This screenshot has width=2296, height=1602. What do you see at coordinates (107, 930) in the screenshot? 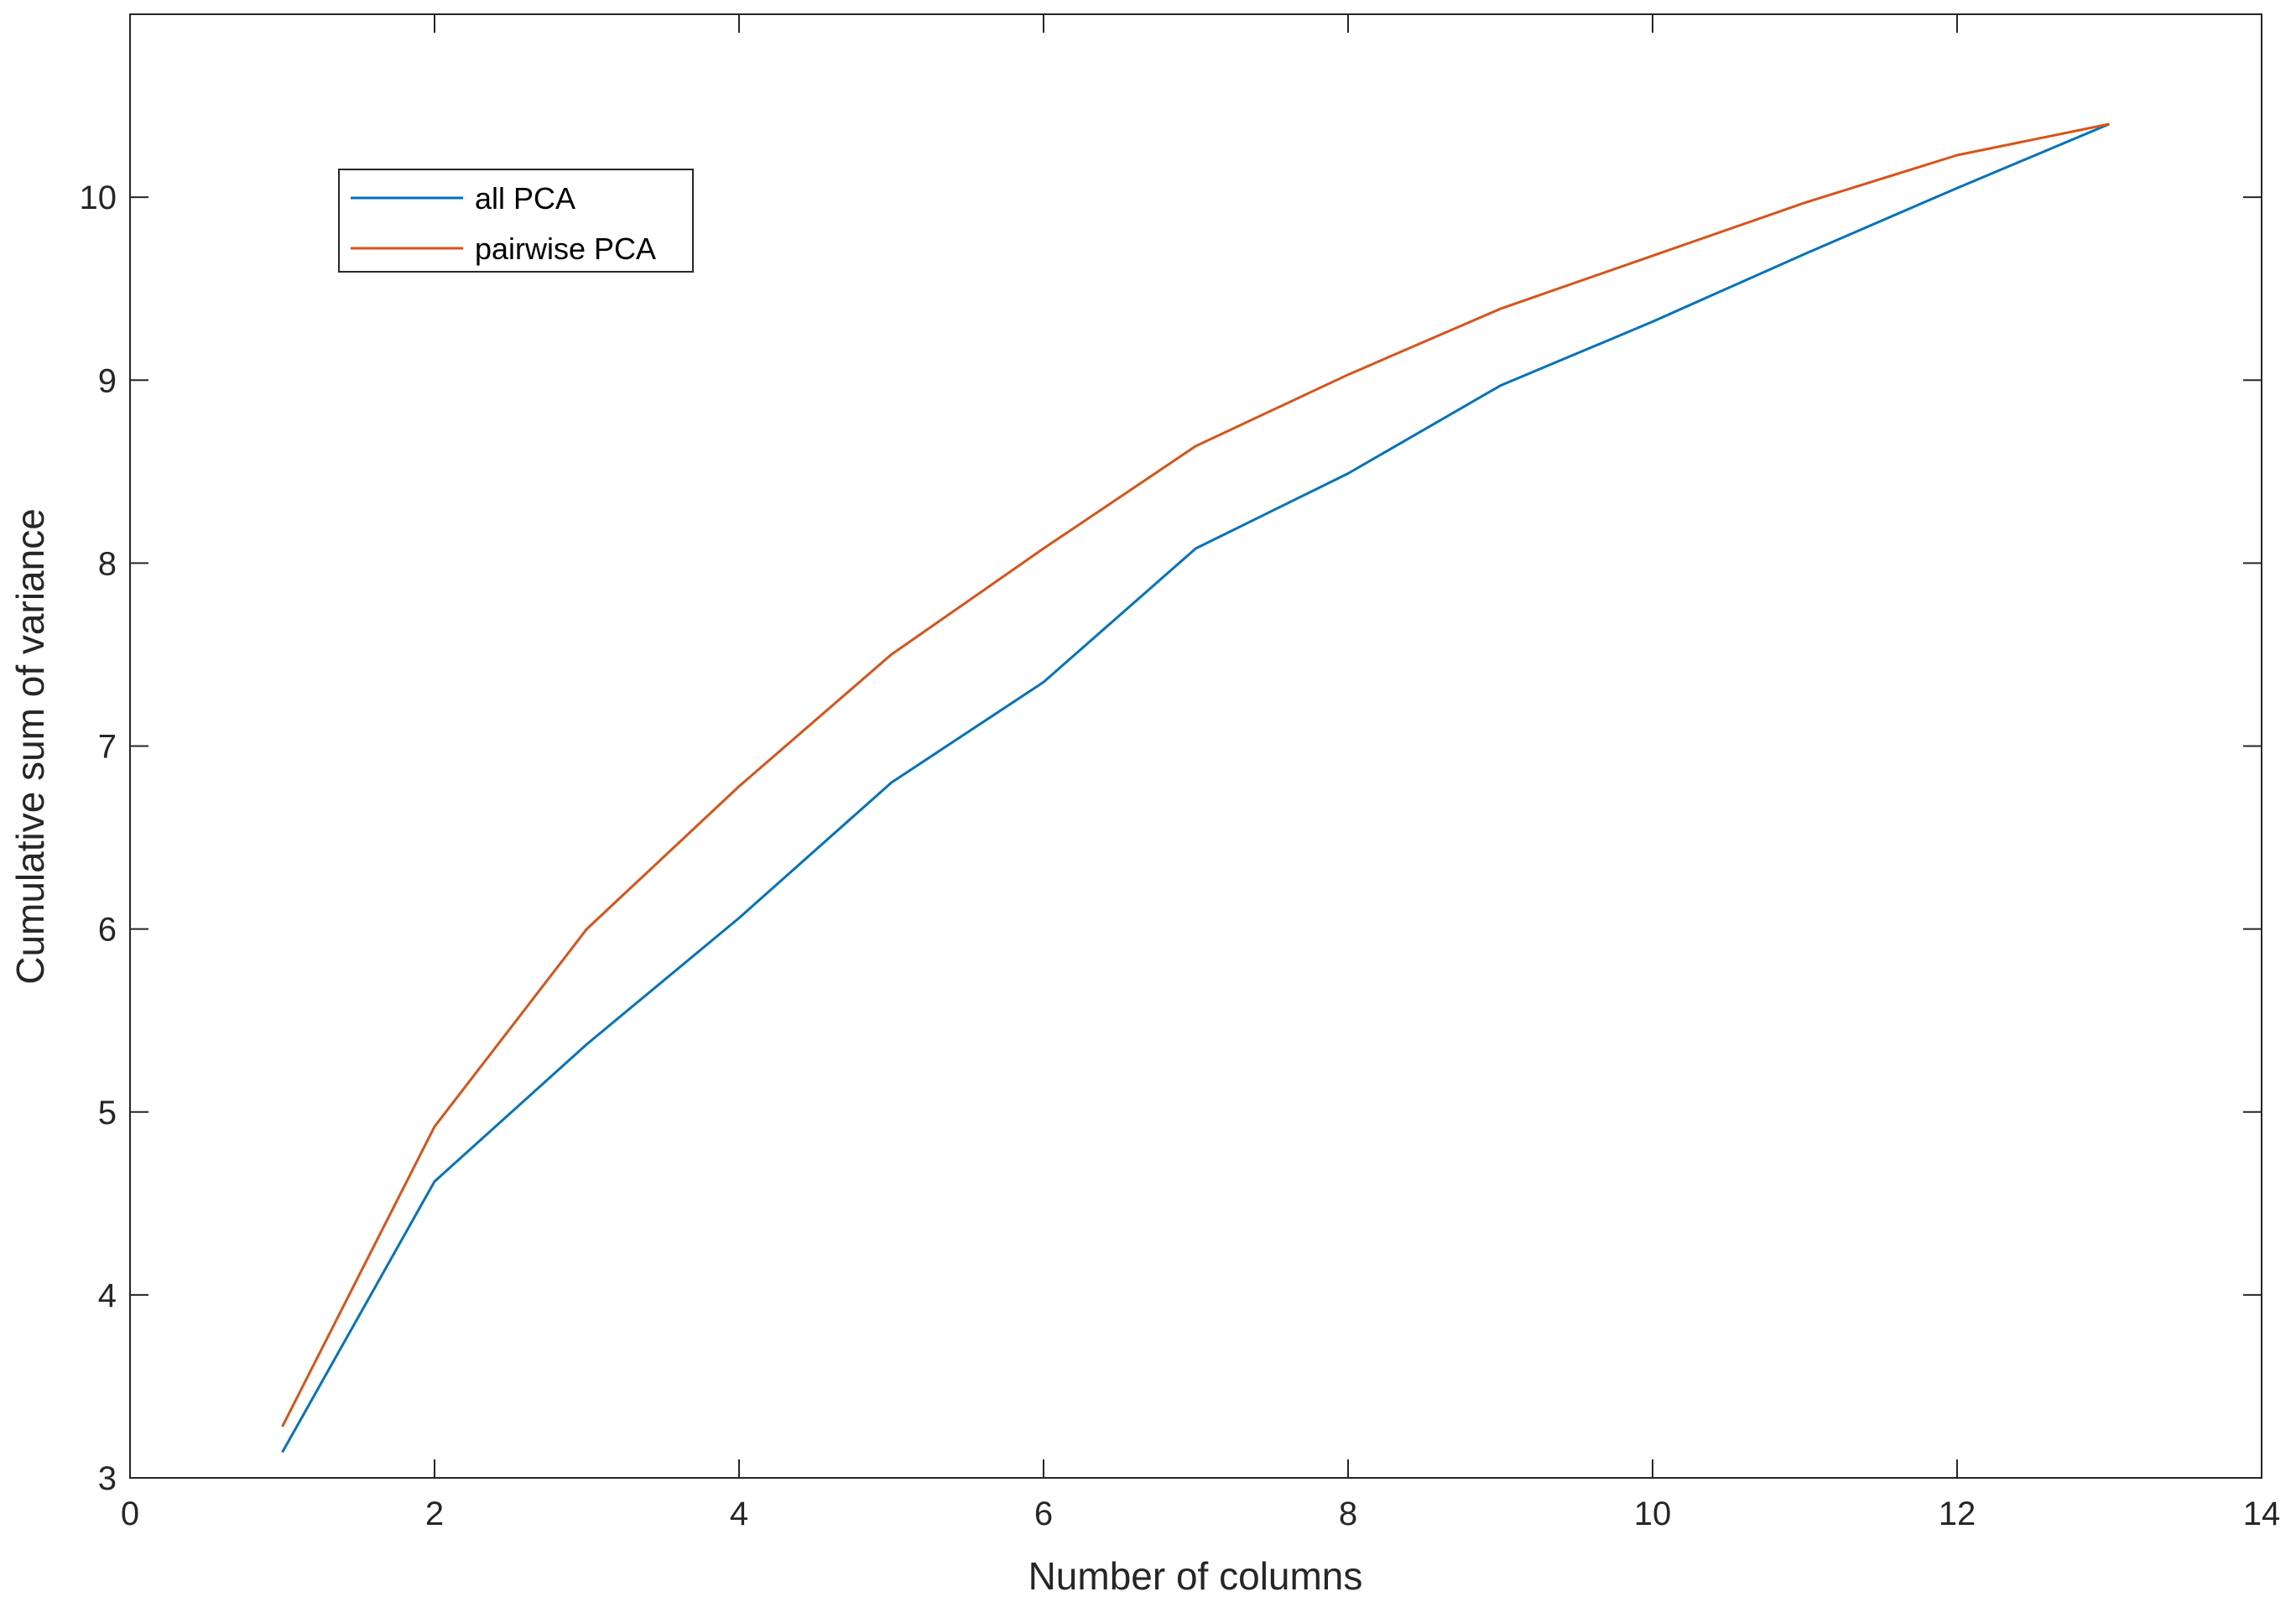
I see `y-tick-label: 6` at bounding box center [107, 930].